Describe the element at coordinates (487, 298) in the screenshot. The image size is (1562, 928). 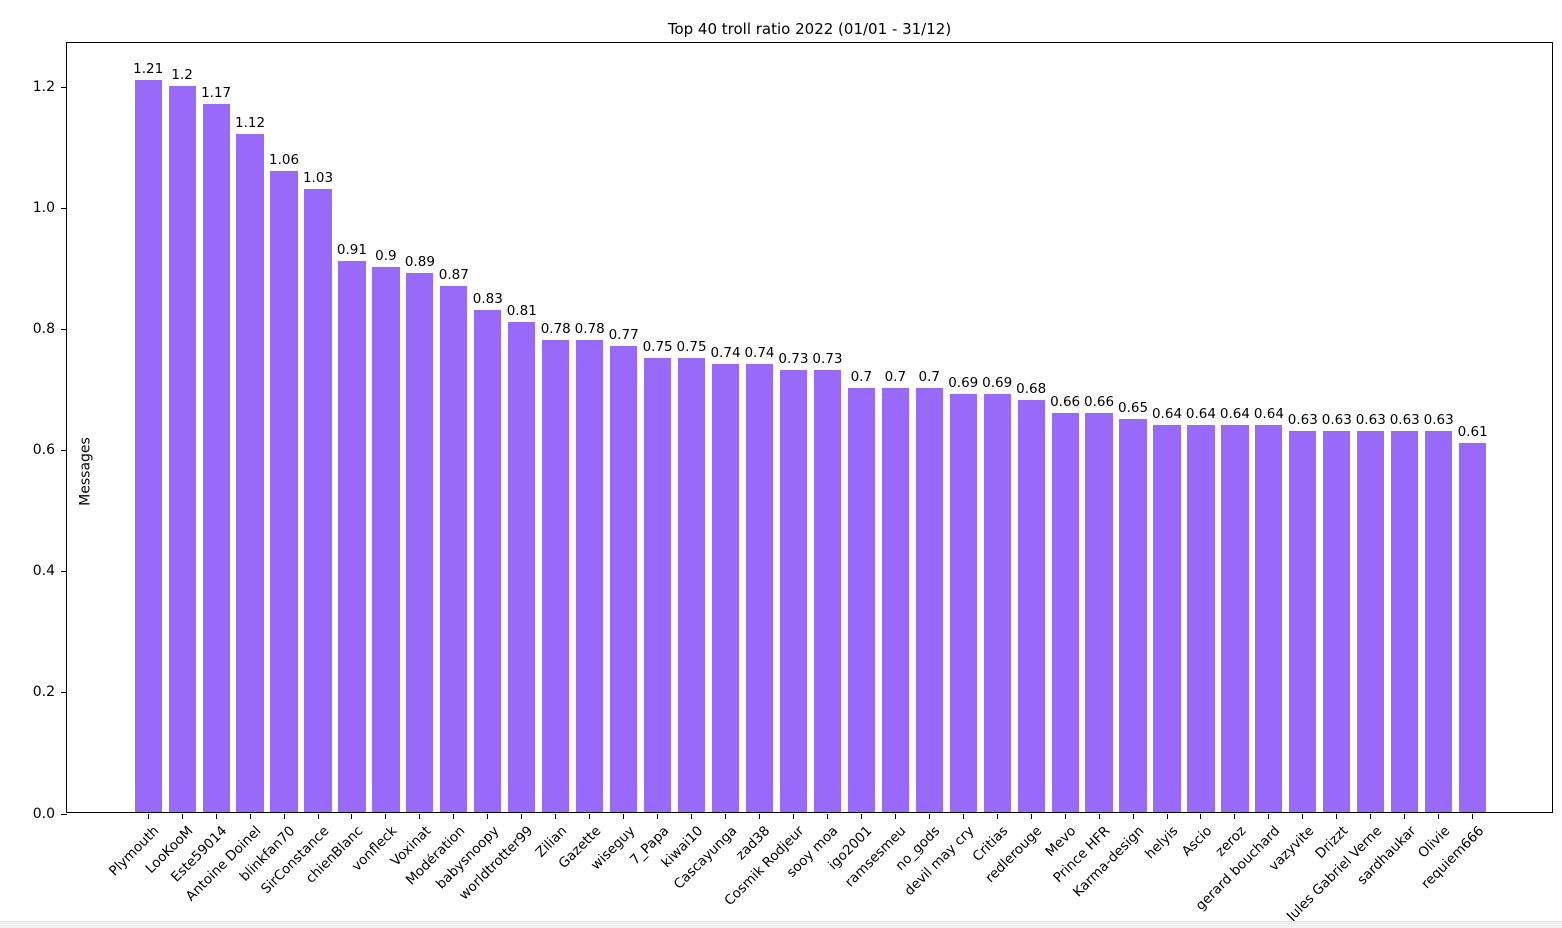
I see `bar-value-label: 0.83` at that location.